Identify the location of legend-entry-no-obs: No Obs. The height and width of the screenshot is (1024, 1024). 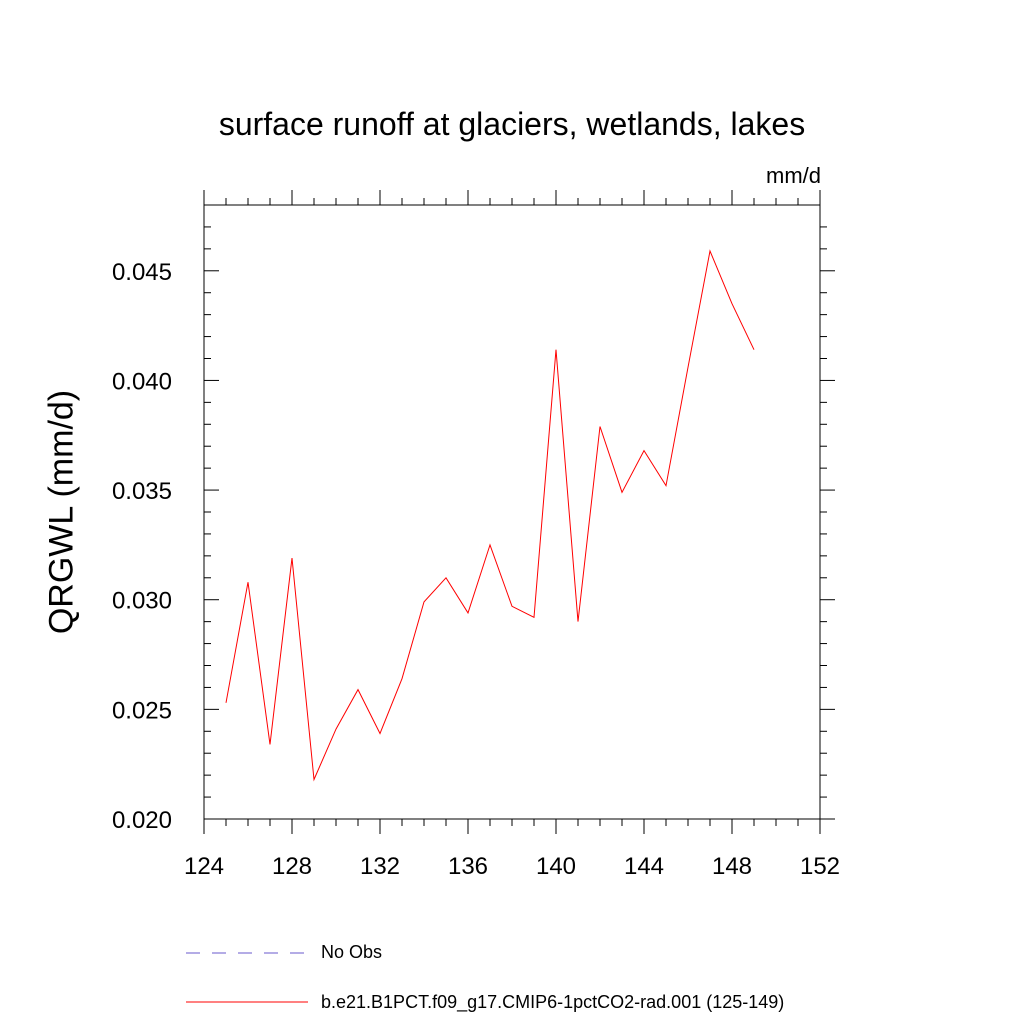
(352, 952).